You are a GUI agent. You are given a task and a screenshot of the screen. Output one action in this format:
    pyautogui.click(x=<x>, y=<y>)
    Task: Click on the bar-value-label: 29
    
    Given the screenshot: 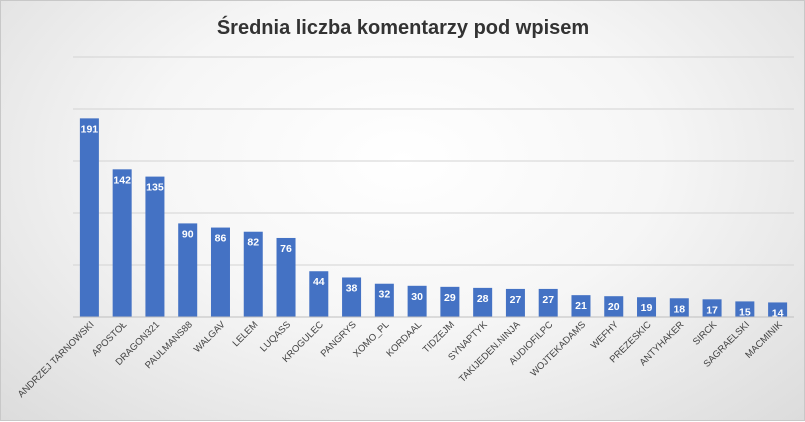 What is the action you would take?
    pyautogui.click(x=450, y=298)
    